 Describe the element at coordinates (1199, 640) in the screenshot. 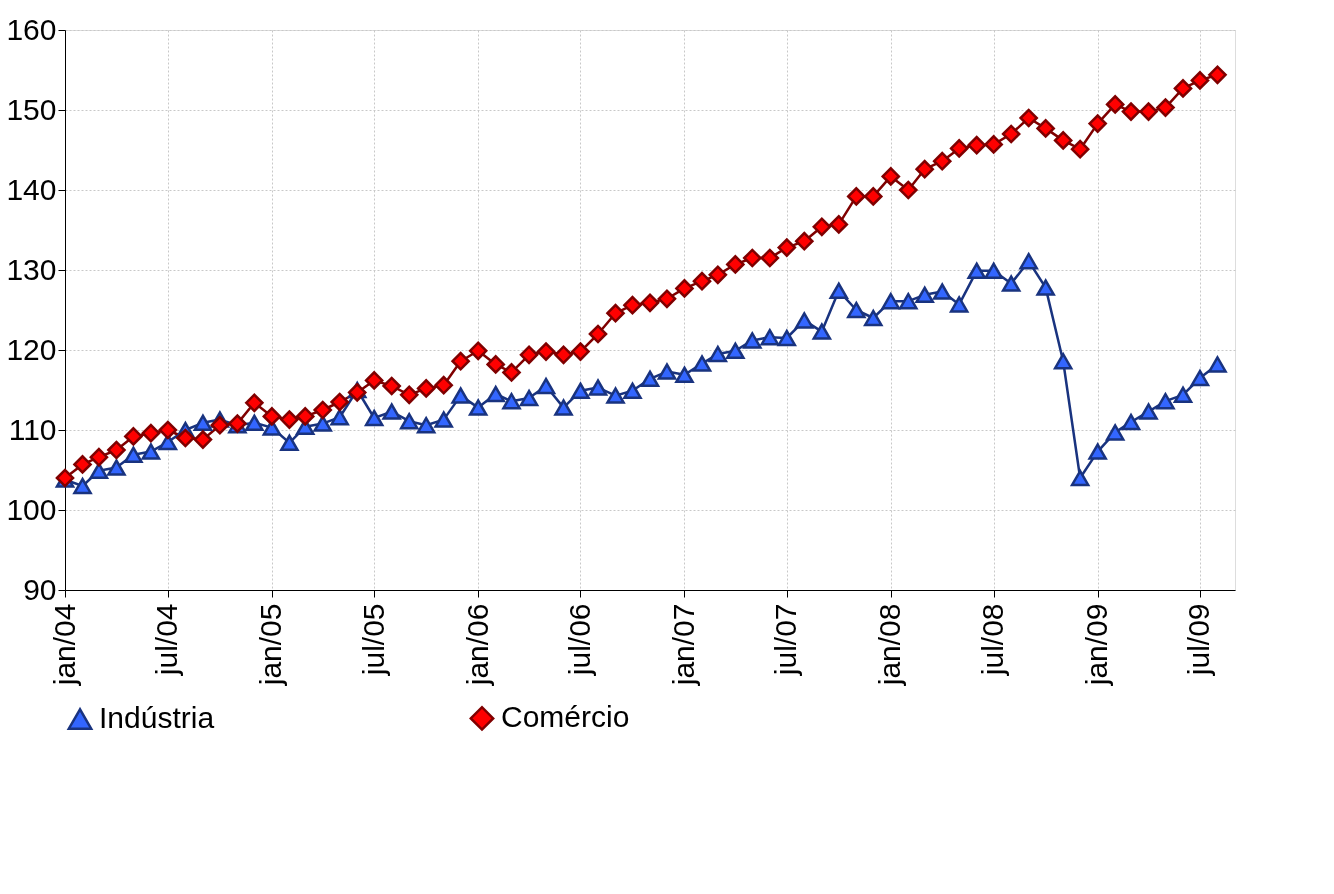

I see `x-tick-label: jul/09` at that location.